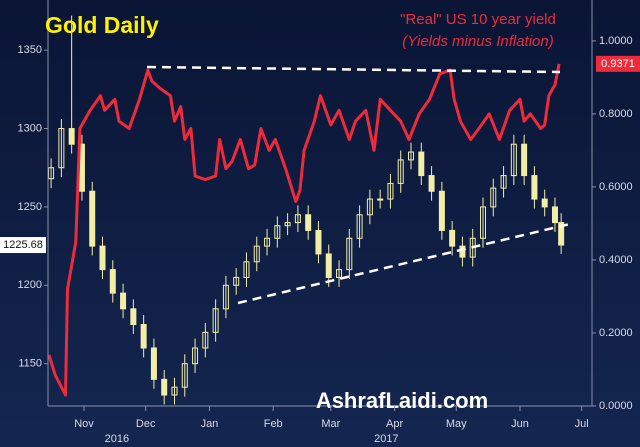 The width and height of the screenshot is (640, 447). I want to click on y2-tick-label: 0.8000, so click(616, 114).